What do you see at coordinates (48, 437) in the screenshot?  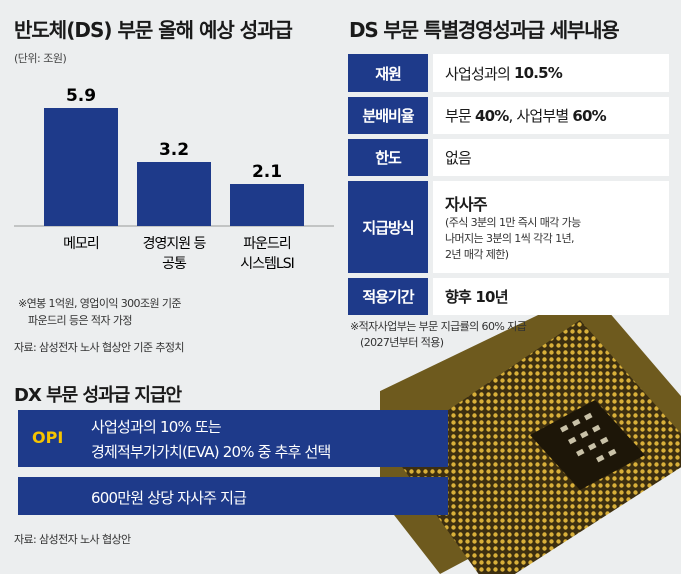 I see `opi-label: OPI` at bounding box center [48, 437].